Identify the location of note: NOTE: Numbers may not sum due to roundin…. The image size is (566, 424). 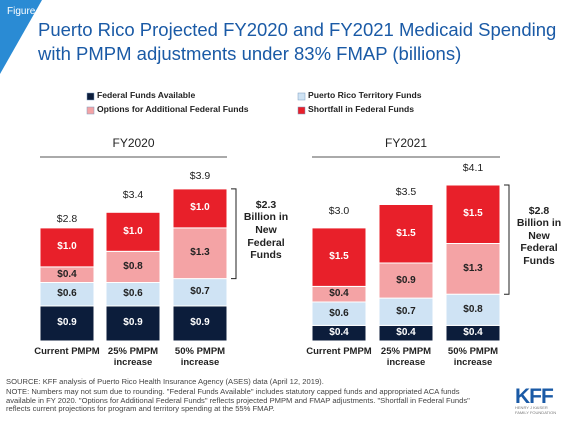
(238, 400).